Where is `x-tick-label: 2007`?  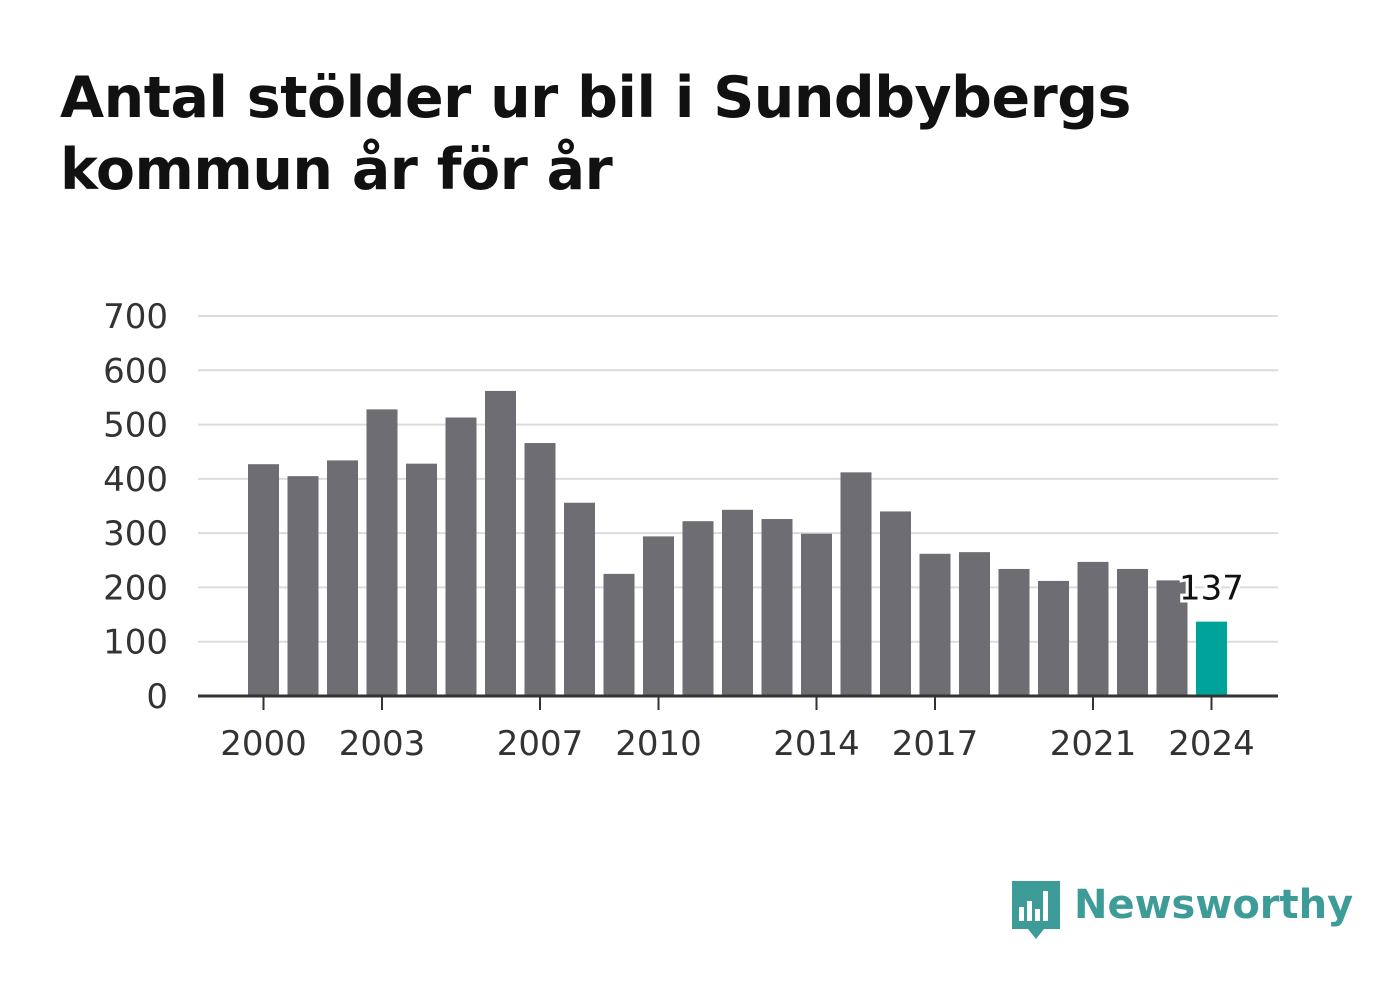
x-tick-label: 2007 is located at coordinates (540, 744).